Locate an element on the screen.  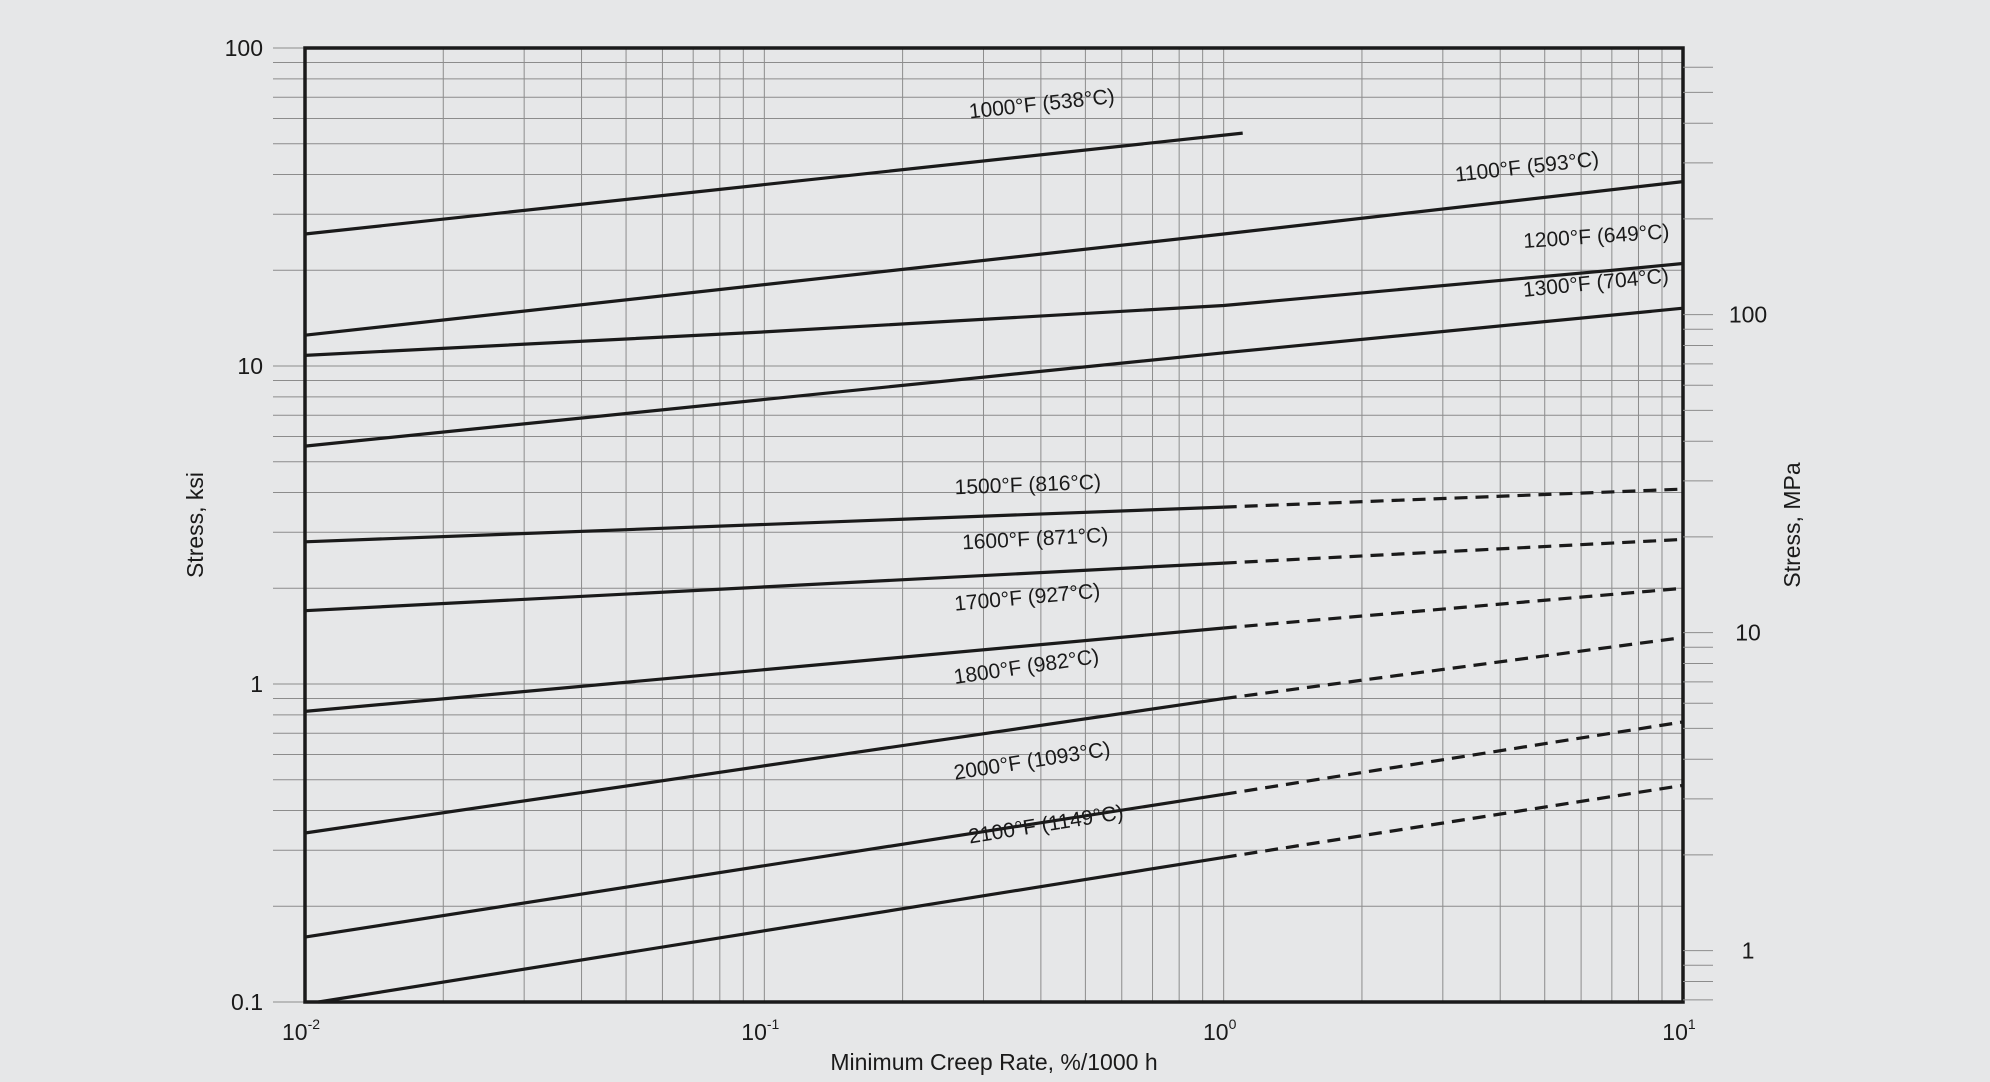
series-label: 1500°F (816°C) is located at coordinates (1027, 485).